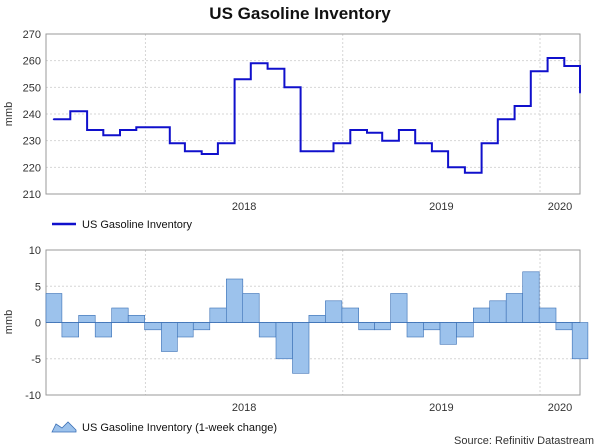 This screenshot has width=600, height=448. Describe the element at coordinates (36, 360) in the screenshot. I see `bot-y-tick-label: -5` at that location.